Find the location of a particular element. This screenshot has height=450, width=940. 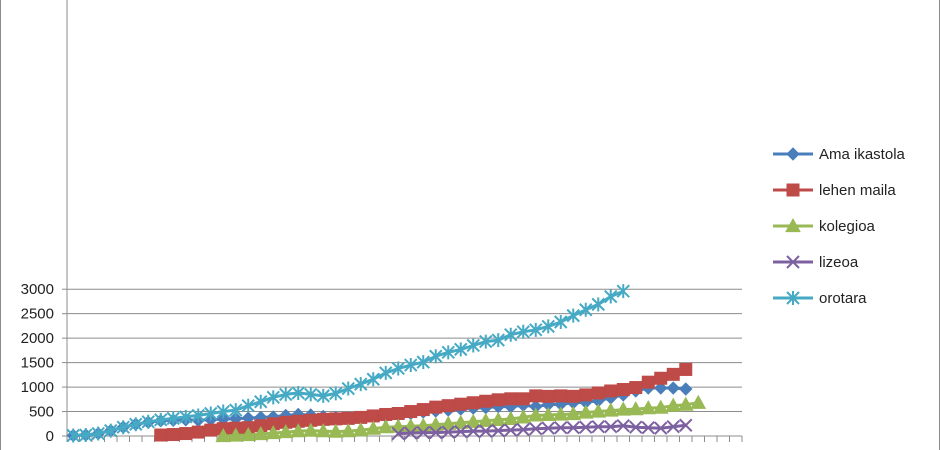

legend-label: lizeoa is located at coordinates (839, 262).